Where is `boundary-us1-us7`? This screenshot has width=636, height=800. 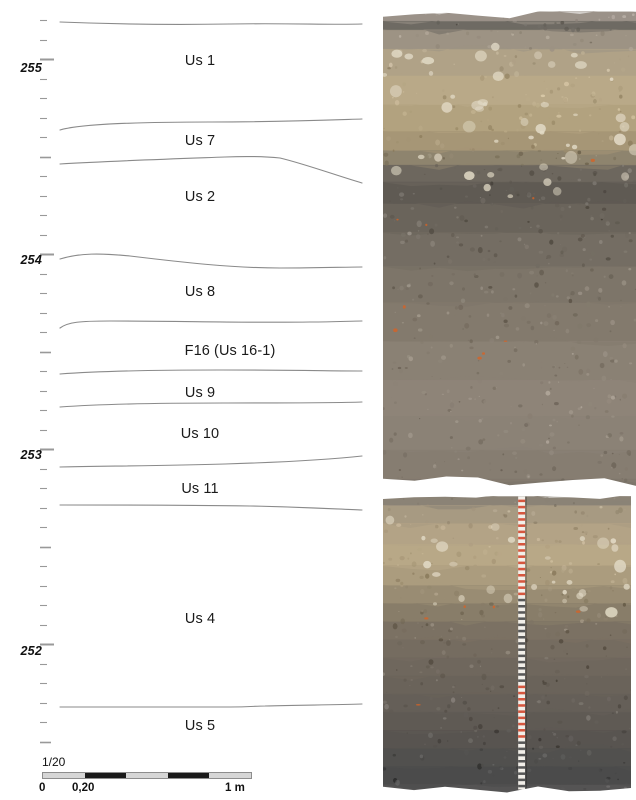 boundary-us1-us7 is located at coordinates (211, 124).